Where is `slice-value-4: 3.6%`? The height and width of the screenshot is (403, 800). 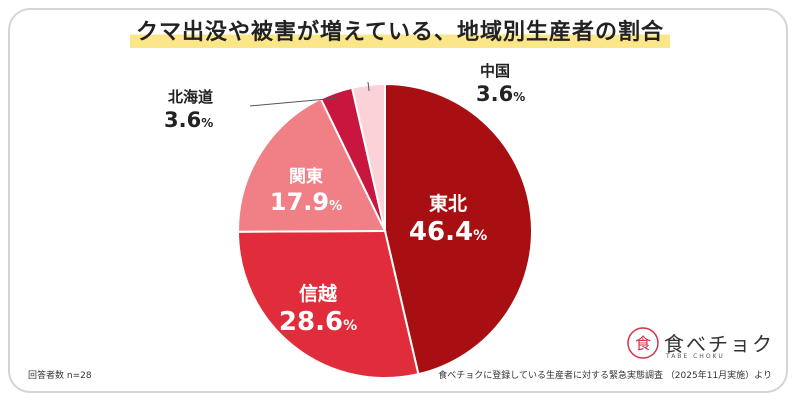 slice-value-4: 3.6% is located at coordinates (500, 94).